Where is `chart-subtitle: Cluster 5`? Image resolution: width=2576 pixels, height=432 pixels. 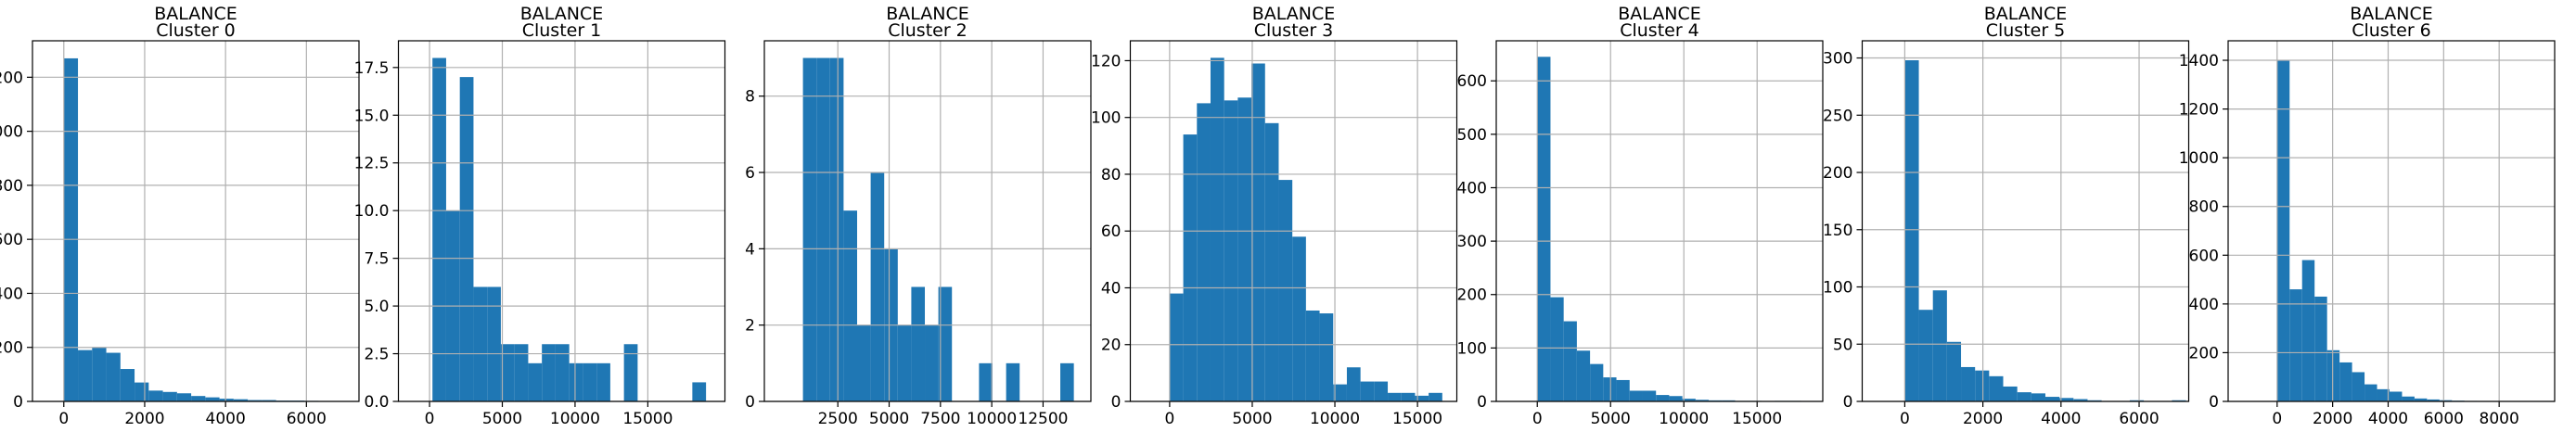 chart-subtitle: Cluster 5 is located at coordinates (2026, 30).